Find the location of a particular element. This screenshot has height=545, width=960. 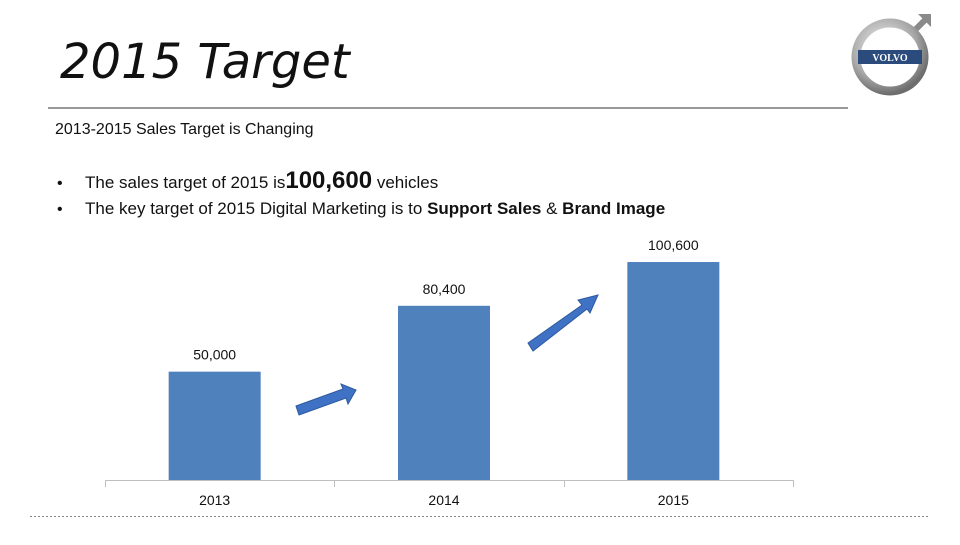

data-label: 80,400 is located at coordinates (444, 289).